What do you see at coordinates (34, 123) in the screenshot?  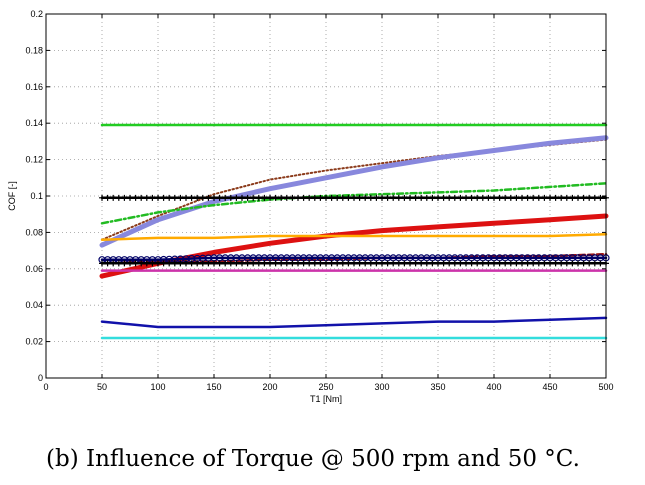 I see `y-tick-label: 0.14` at bounding box center [34, 123].